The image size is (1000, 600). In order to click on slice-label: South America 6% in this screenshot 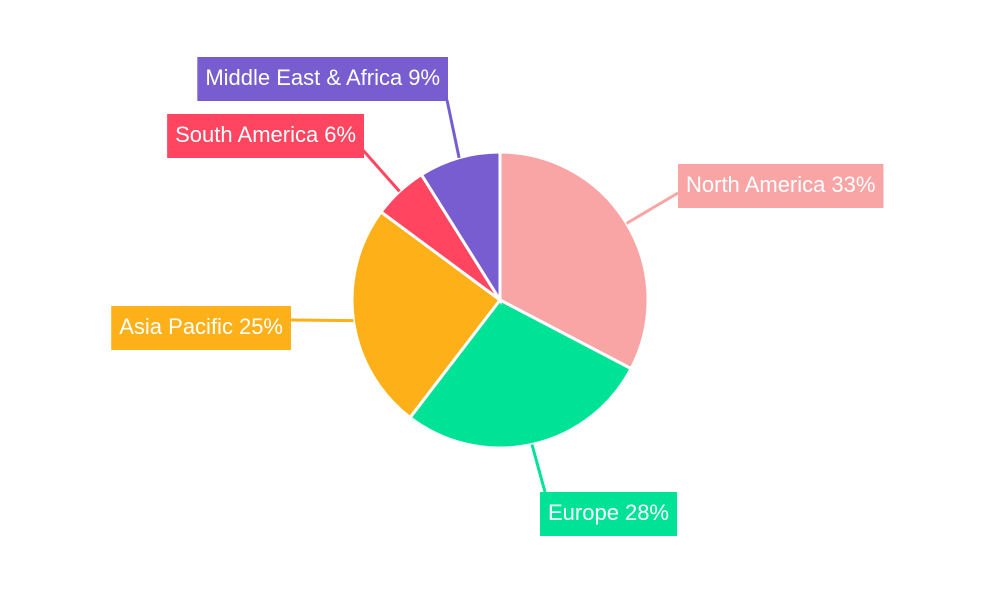, I will do `click(265, 136)`.